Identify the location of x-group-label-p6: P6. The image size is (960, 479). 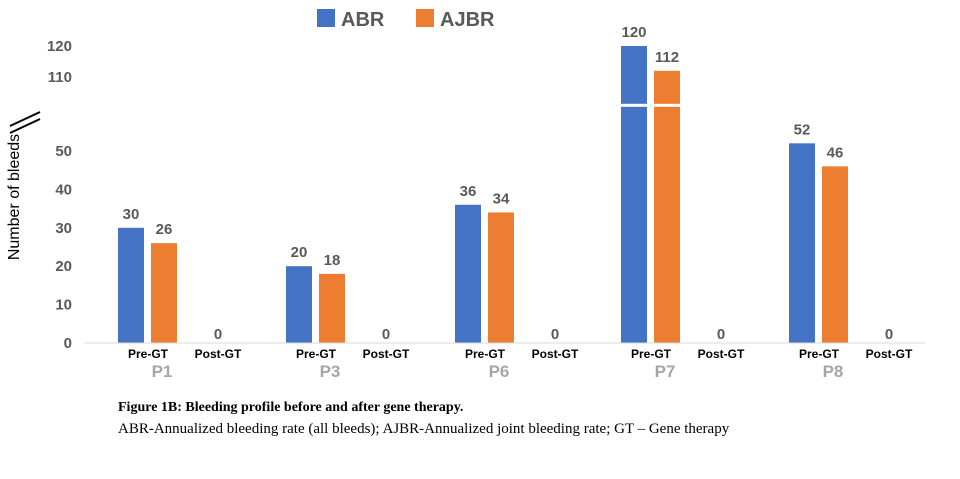
(499, 371).